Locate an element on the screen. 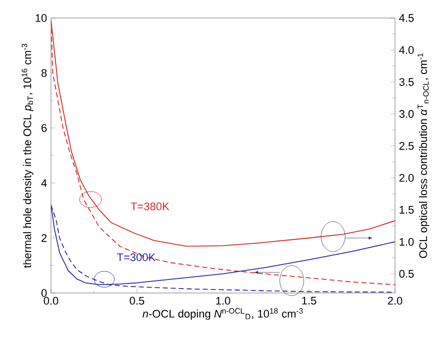  y2-tick-label: 3.0 is located at coordinates (406, 114).